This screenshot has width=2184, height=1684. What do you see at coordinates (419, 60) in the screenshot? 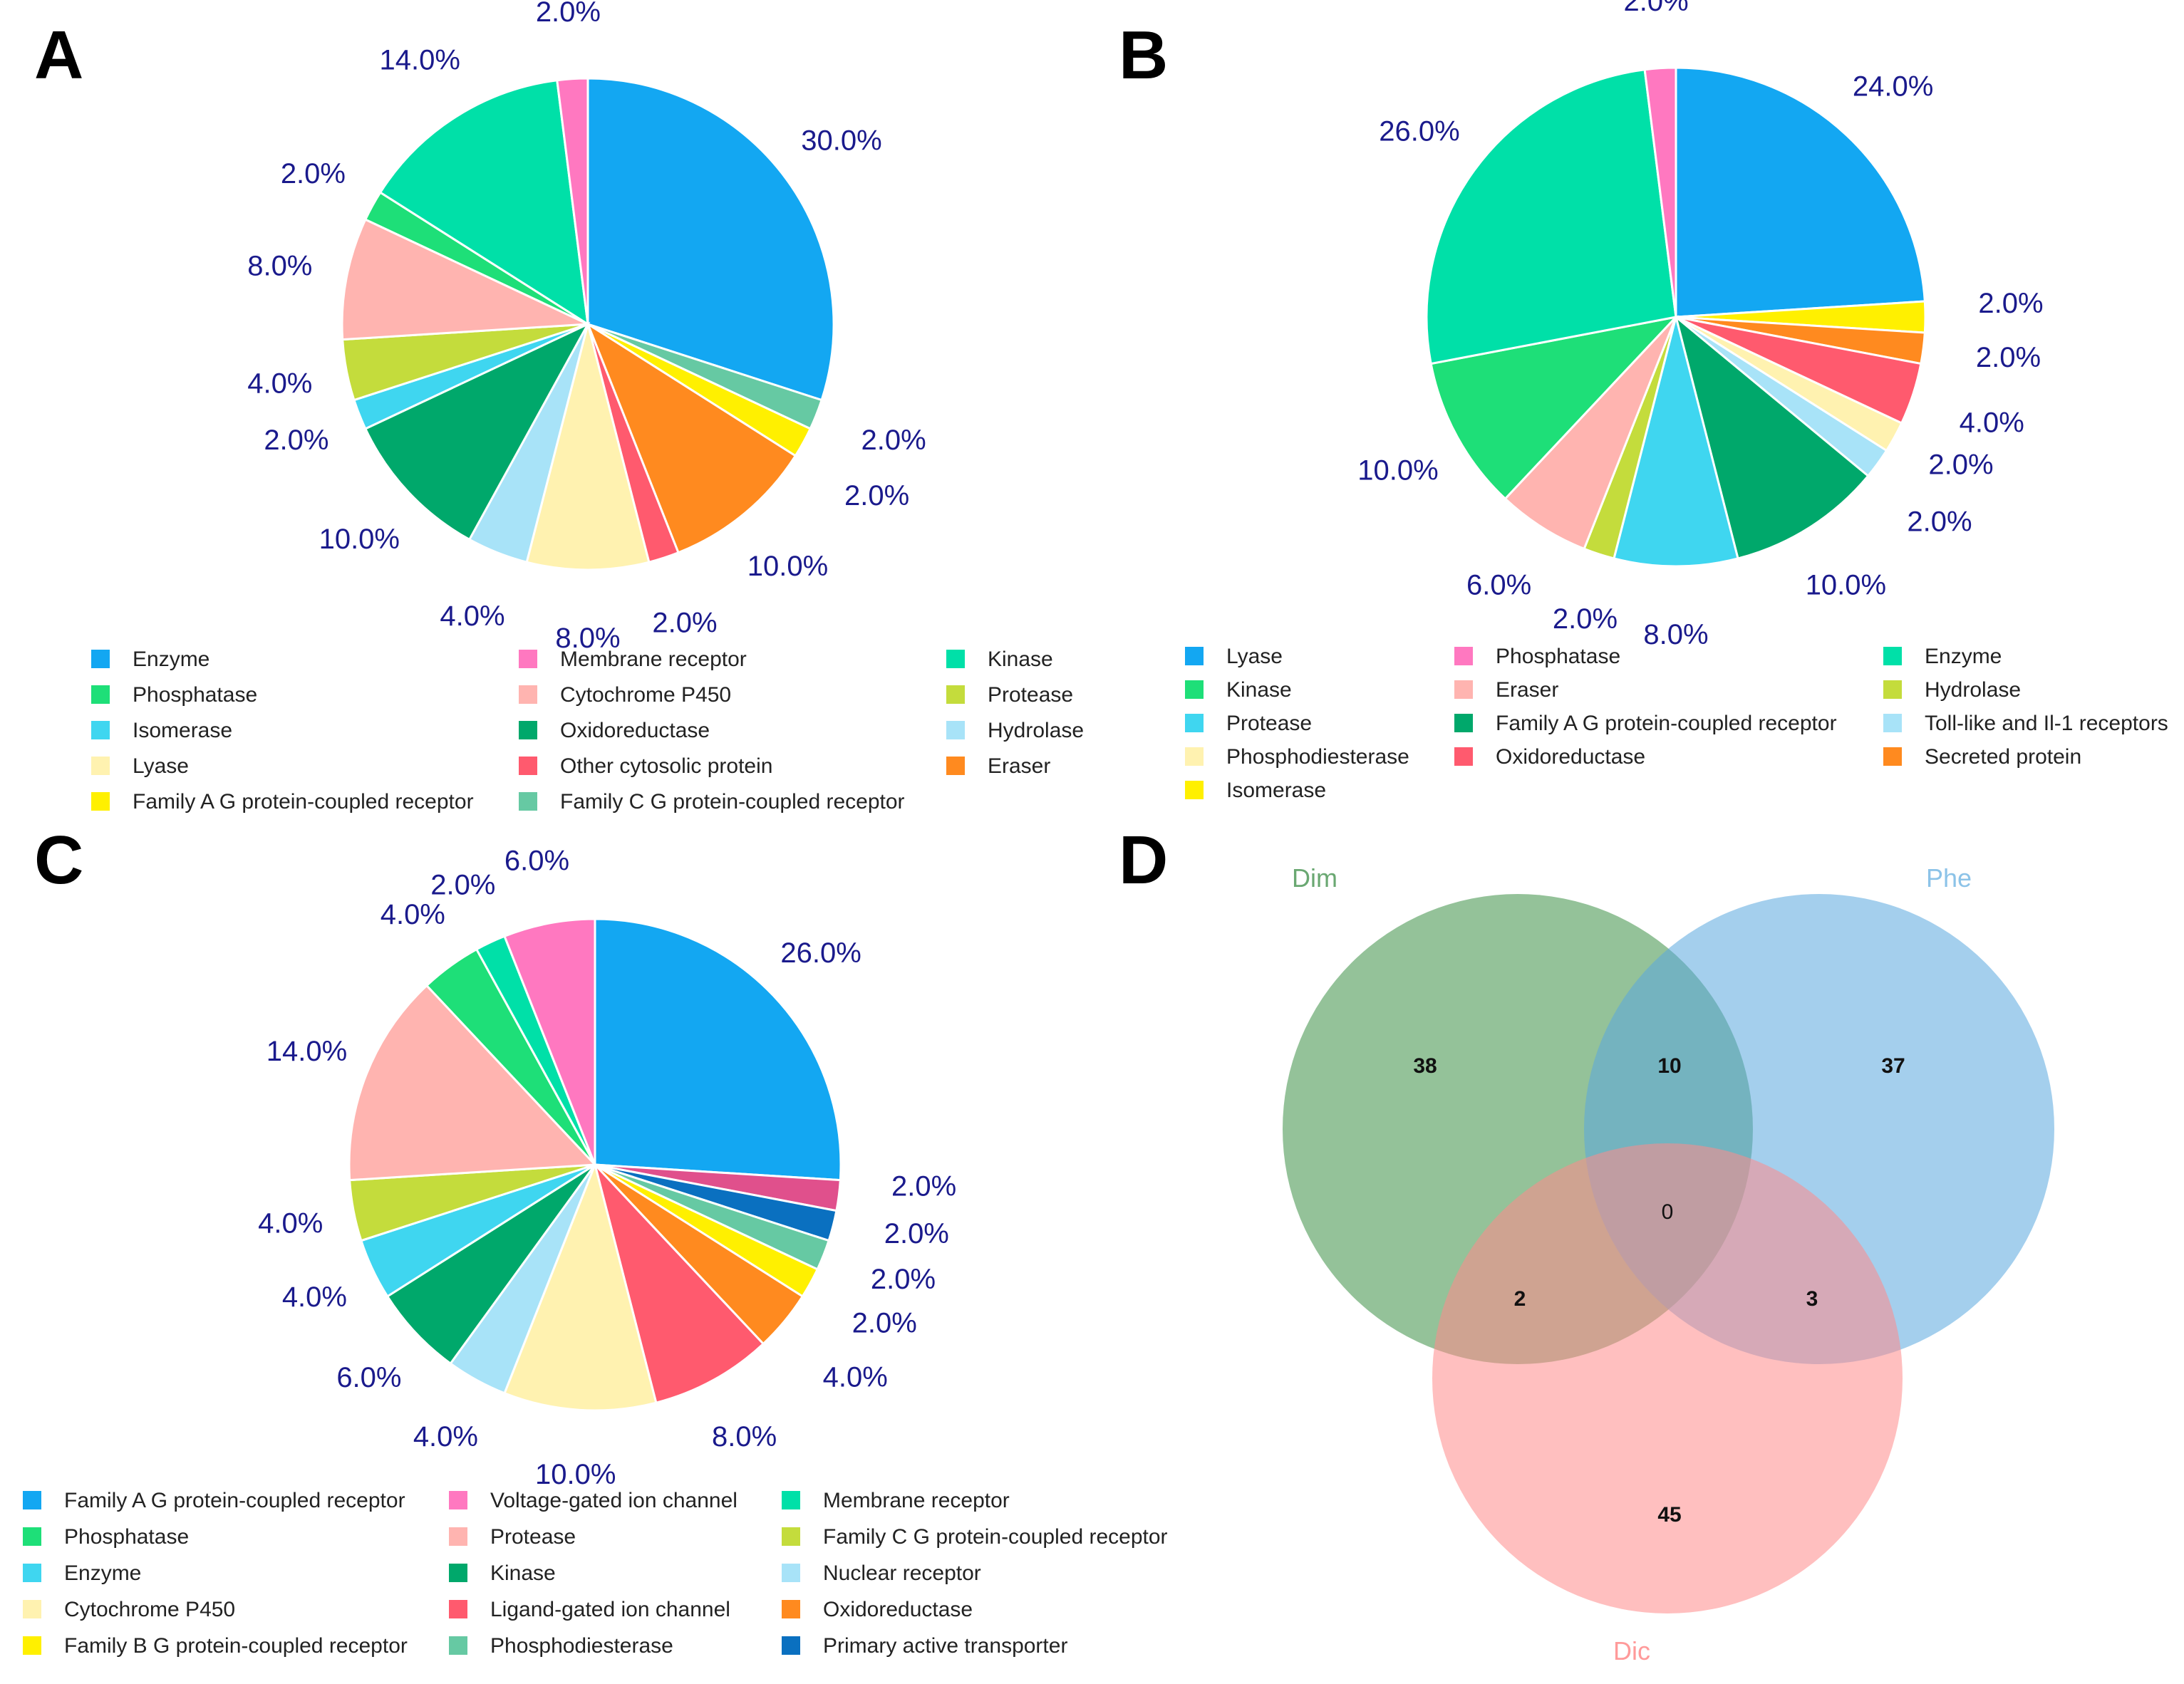
I see `pie-a-label-12: 14.0%` at bounding box center [419, 60].